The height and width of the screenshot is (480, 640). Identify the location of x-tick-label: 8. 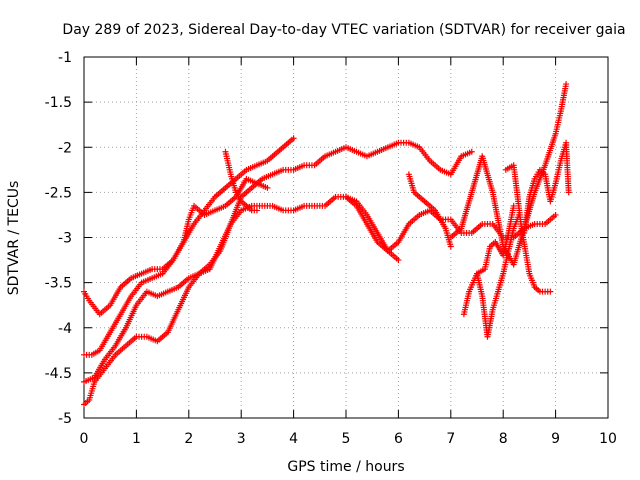
(503, 439).